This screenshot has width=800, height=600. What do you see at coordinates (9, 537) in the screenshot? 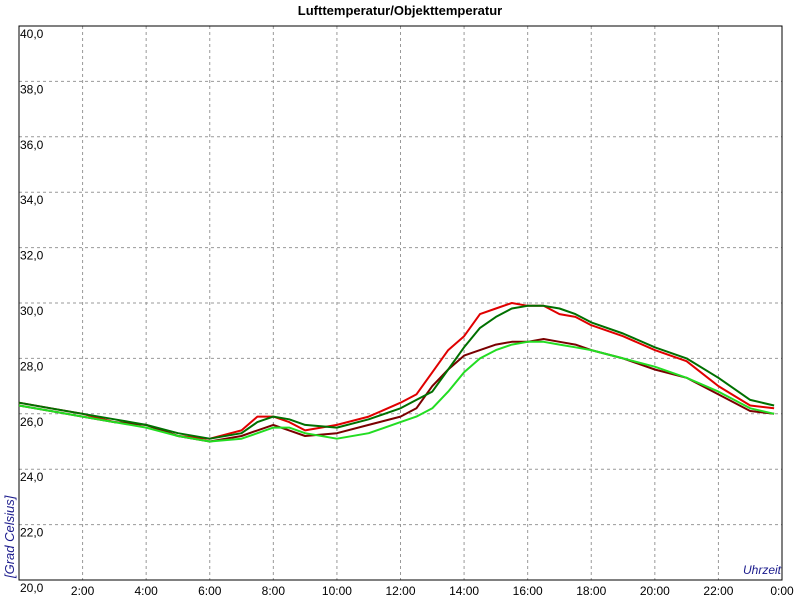
I see `y-axis-label: [Grad Celsius]` at bounding box center [9, 537].